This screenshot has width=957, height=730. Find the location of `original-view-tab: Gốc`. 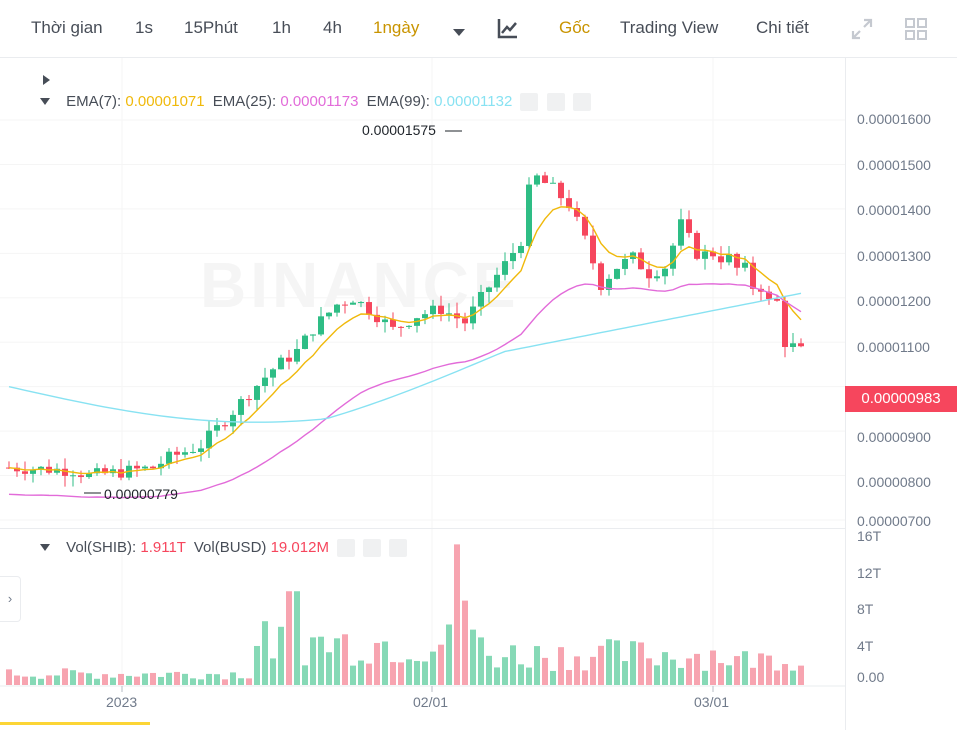

original-view-tab: Gốc is located at coordinates (575, 27).